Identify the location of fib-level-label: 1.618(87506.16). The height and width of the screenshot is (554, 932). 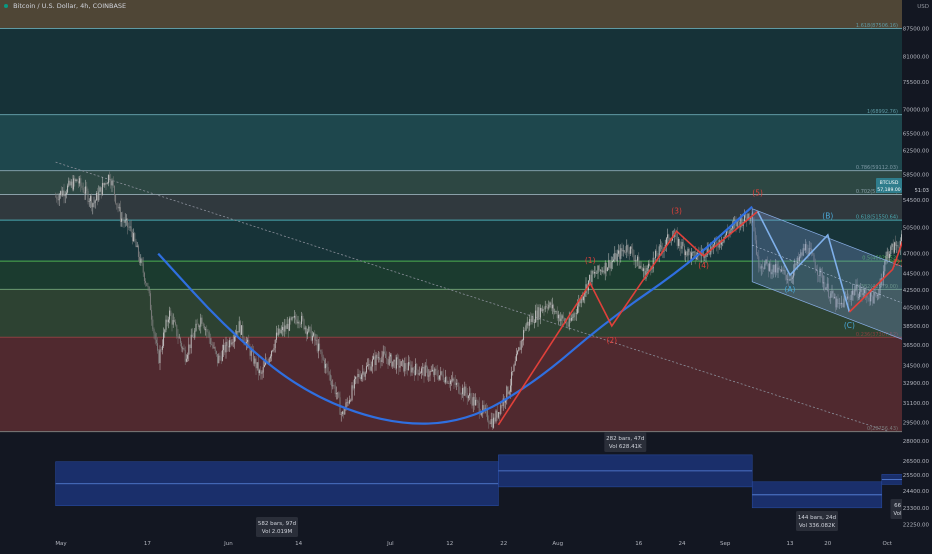
(877, 26).